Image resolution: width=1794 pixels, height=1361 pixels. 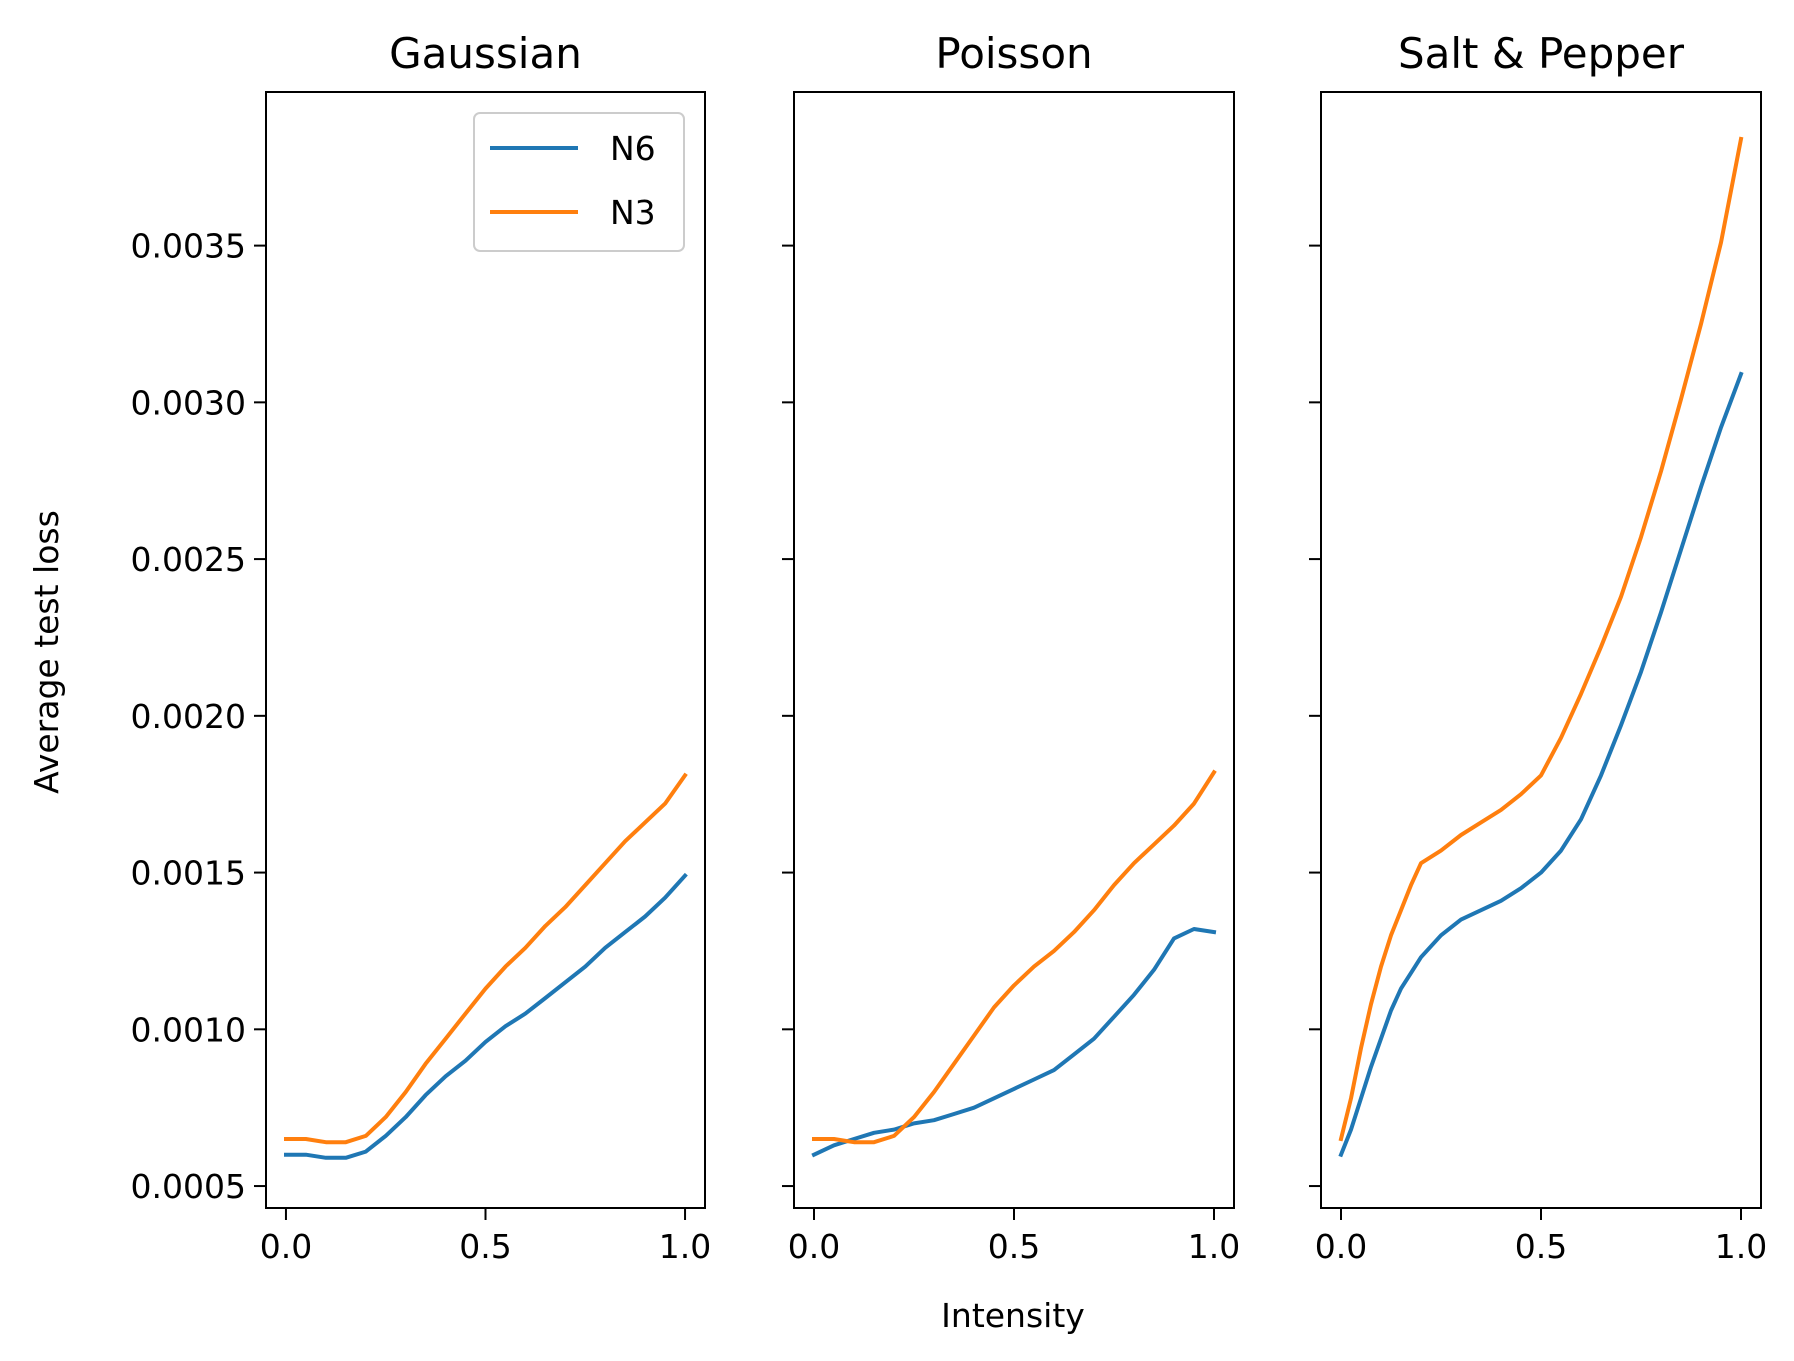 What do you see at coordinates (633, 212) in the screenshot?
I see `legend-label: N3` at bounding box center [633, 212].